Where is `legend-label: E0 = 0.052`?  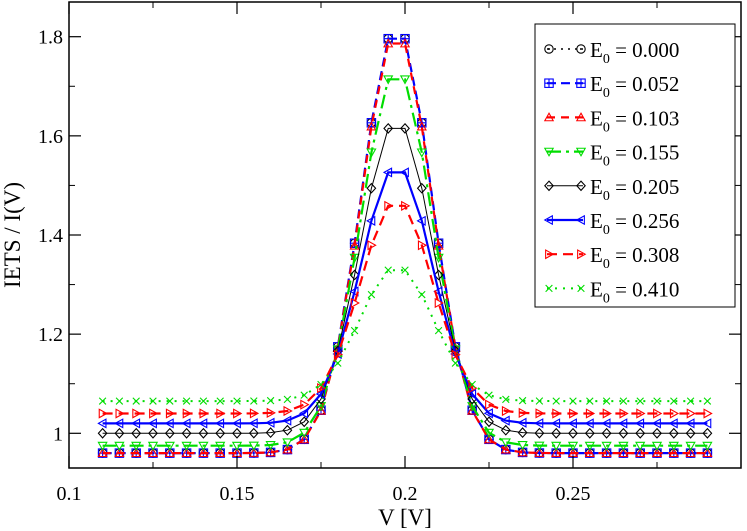
legend-label: E0 = 0.052 is located at coordinates (634, 86).